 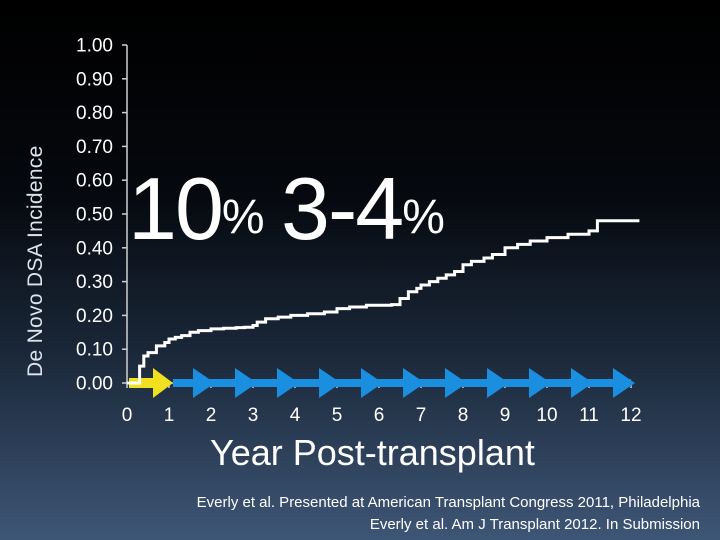 I want to click on x-tick-label: 6, so click(x=379, y=415).